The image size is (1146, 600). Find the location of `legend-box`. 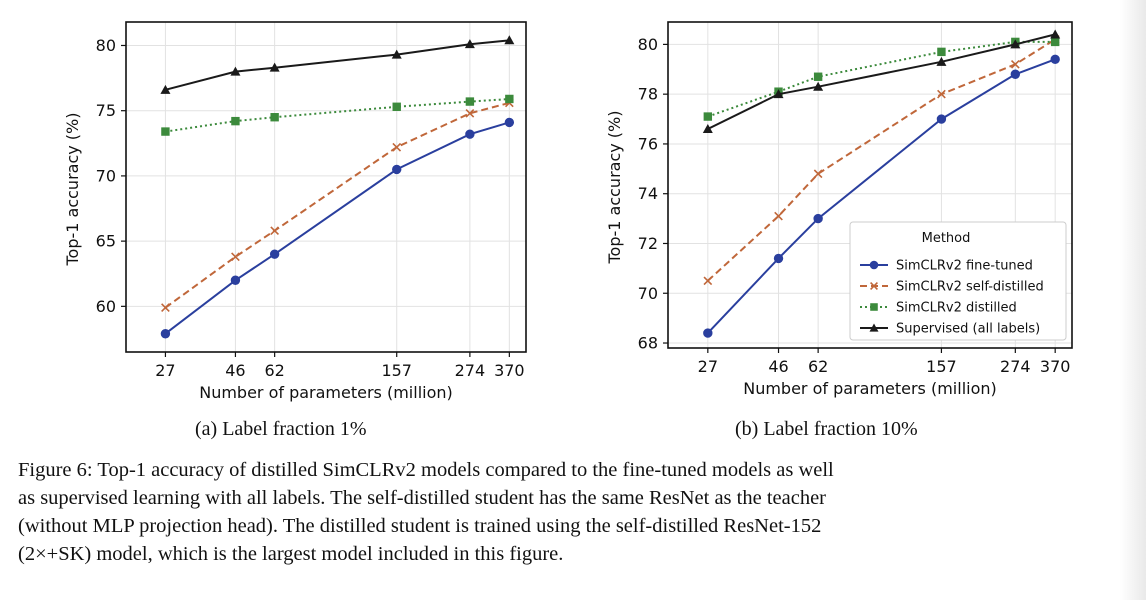

legend-box is located at coordinates (958, 281).